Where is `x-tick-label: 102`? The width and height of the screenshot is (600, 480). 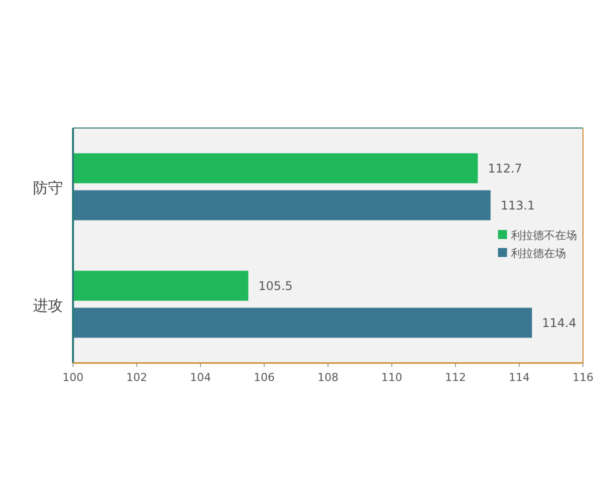
x-tick-label: 102 is located at coordinates (137, 377).